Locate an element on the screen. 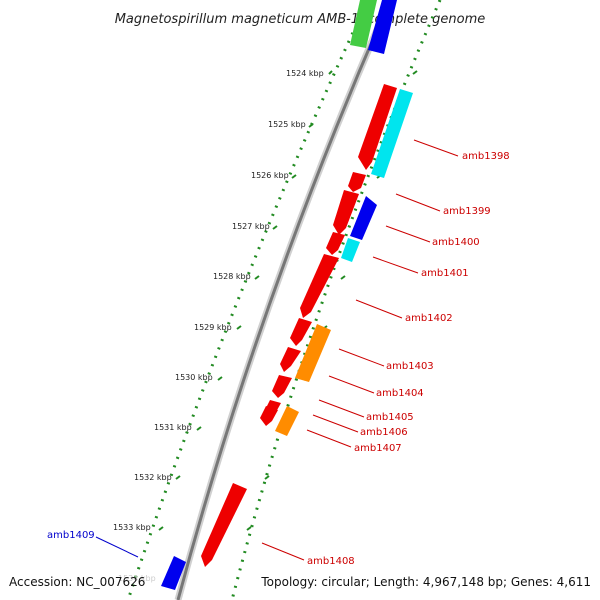 The height and width of the screenshot is (600, 600). gene-label: amb1399 is located at coordinates (467, 211).